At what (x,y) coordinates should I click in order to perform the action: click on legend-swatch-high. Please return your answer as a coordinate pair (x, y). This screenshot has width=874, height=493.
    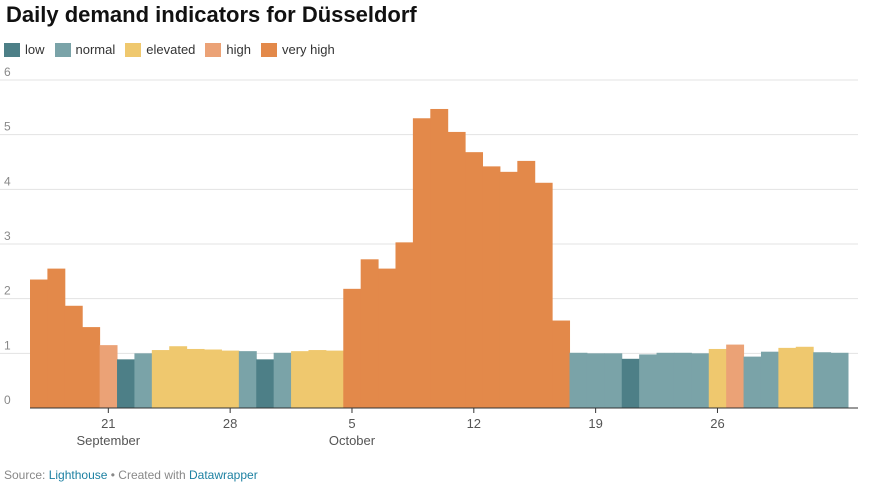
    Looking at the image, I should click on (213, 49).